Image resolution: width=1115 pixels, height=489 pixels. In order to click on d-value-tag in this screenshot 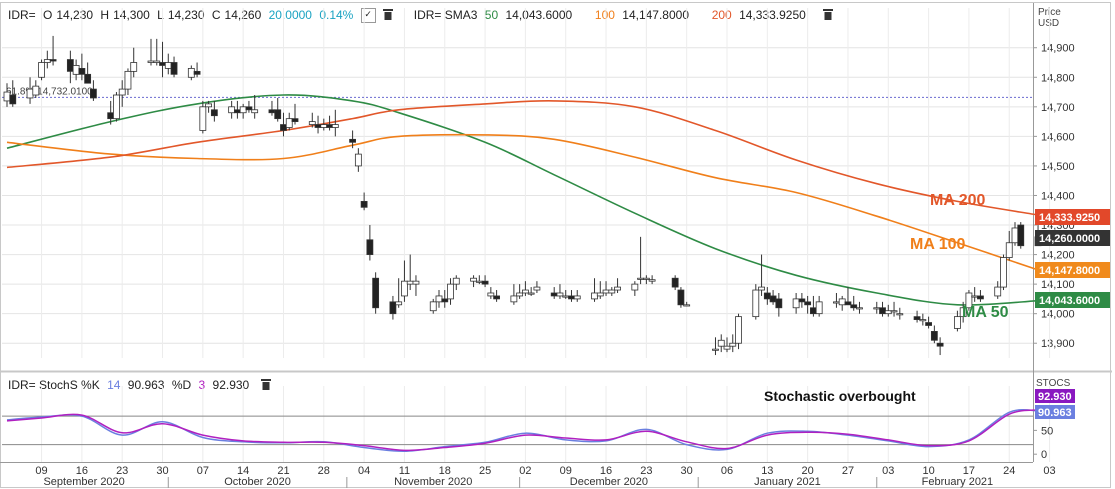, I will do `click(1055, 396)`.